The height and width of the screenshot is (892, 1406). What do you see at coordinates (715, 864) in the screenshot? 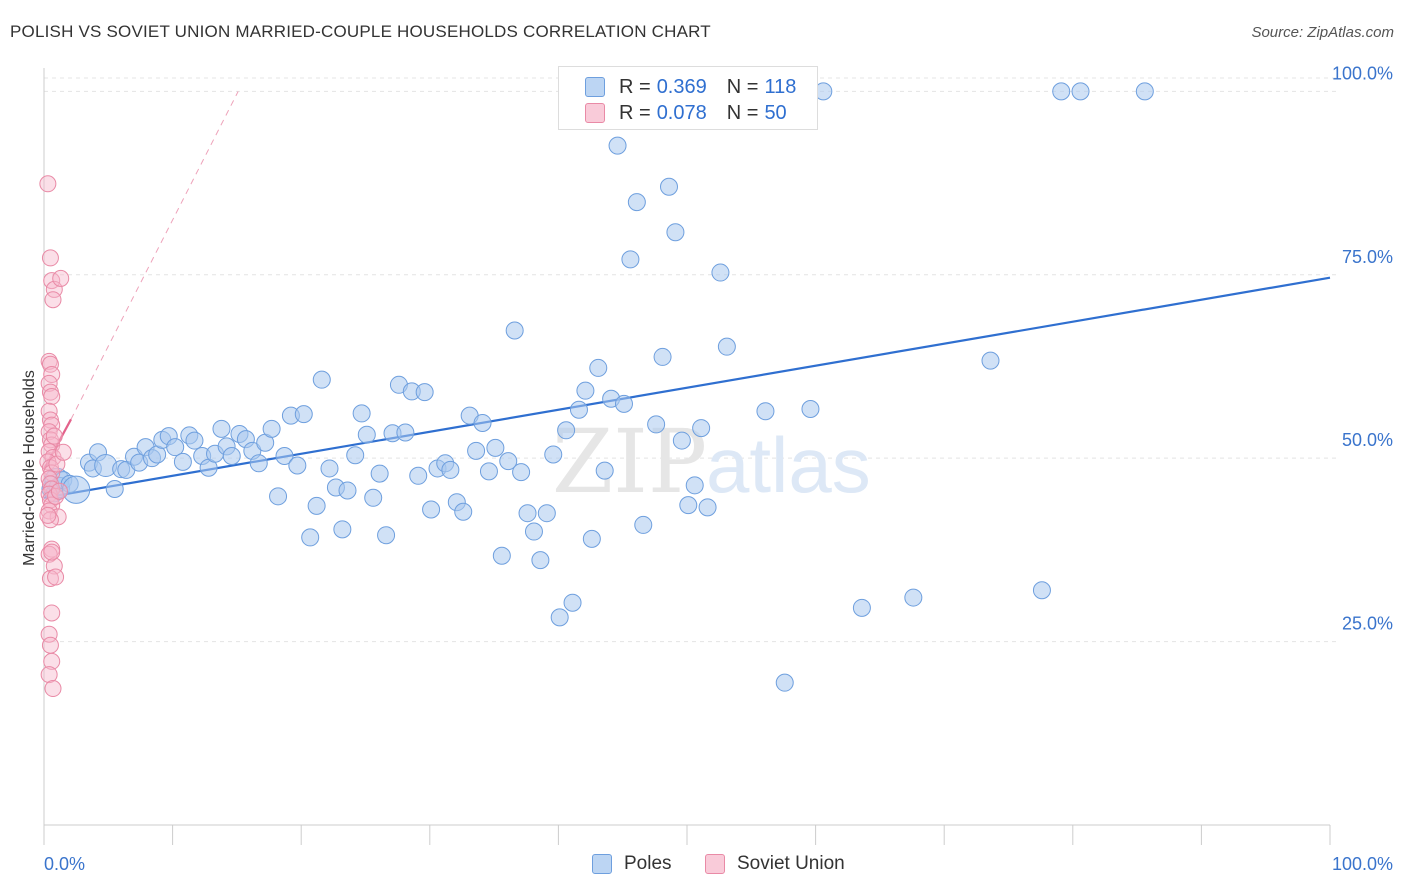
I see `bottom-legend-swatch-soviet-union` at bounding box center [715, 864].